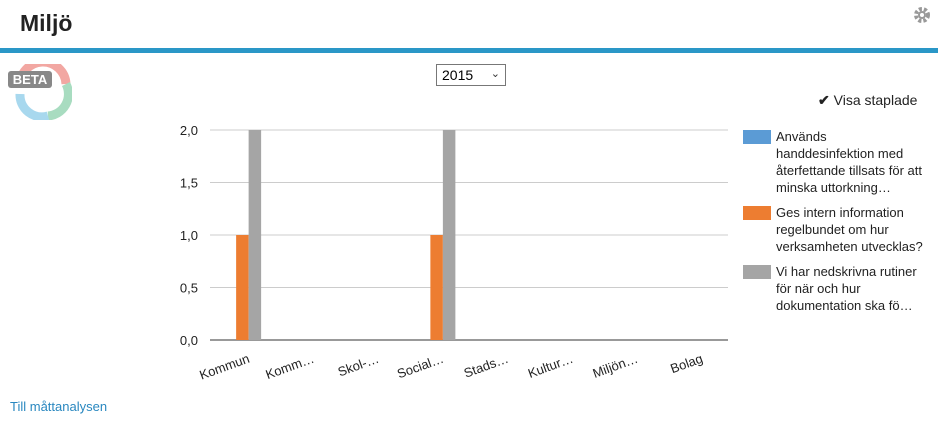 The image size is (938, 423). I want to click on page-title: Miljö, so click(46, 23).